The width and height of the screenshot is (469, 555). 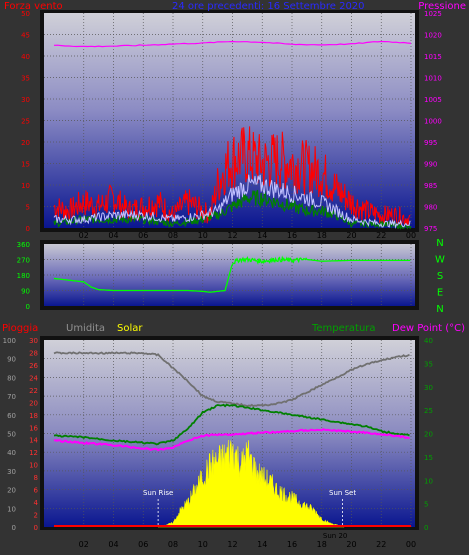 I want to click on rain-tick-label: 28, so click(x=33, y=353).